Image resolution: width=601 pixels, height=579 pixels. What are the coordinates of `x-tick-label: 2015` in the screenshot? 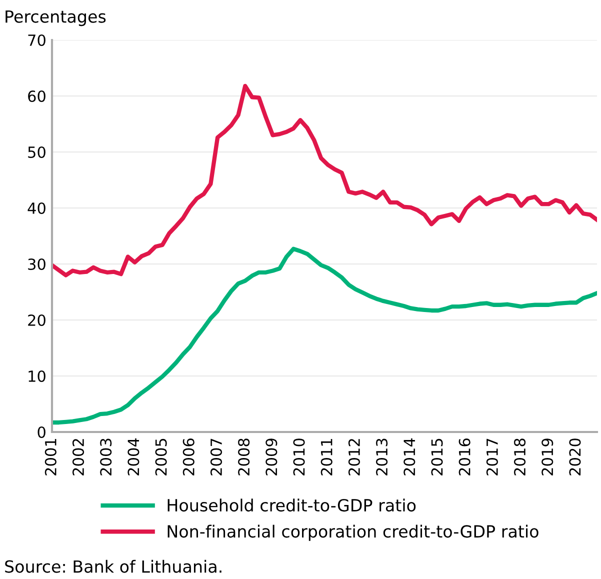 It's located at (437, 457).